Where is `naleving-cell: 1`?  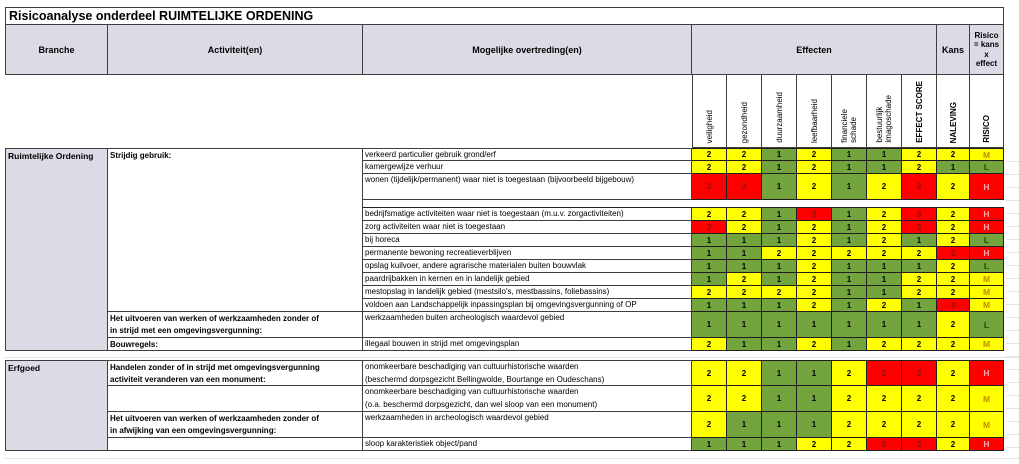 naleving-cell: 1 is located at coordinates (953, 167).